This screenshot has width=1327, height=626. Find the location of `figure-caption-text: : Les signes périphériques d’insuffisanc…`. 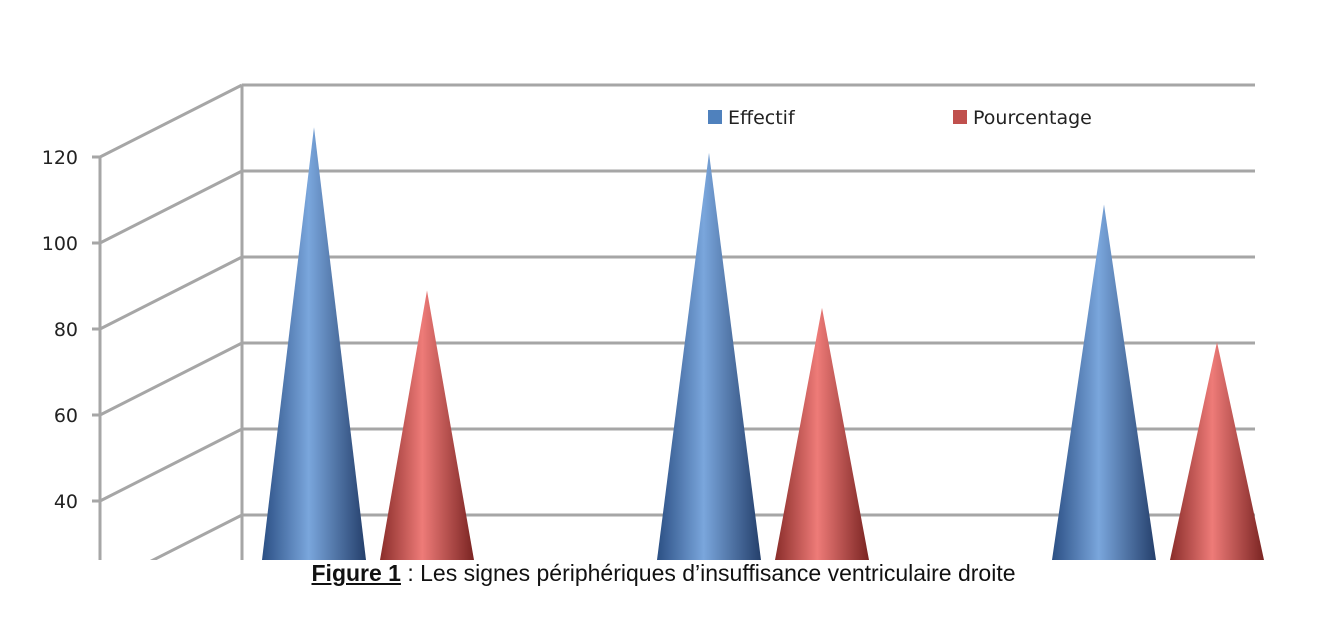

figure-caption-text: : Les signes périphériques d’insuffisanc… is located at coordinates (708, 573).